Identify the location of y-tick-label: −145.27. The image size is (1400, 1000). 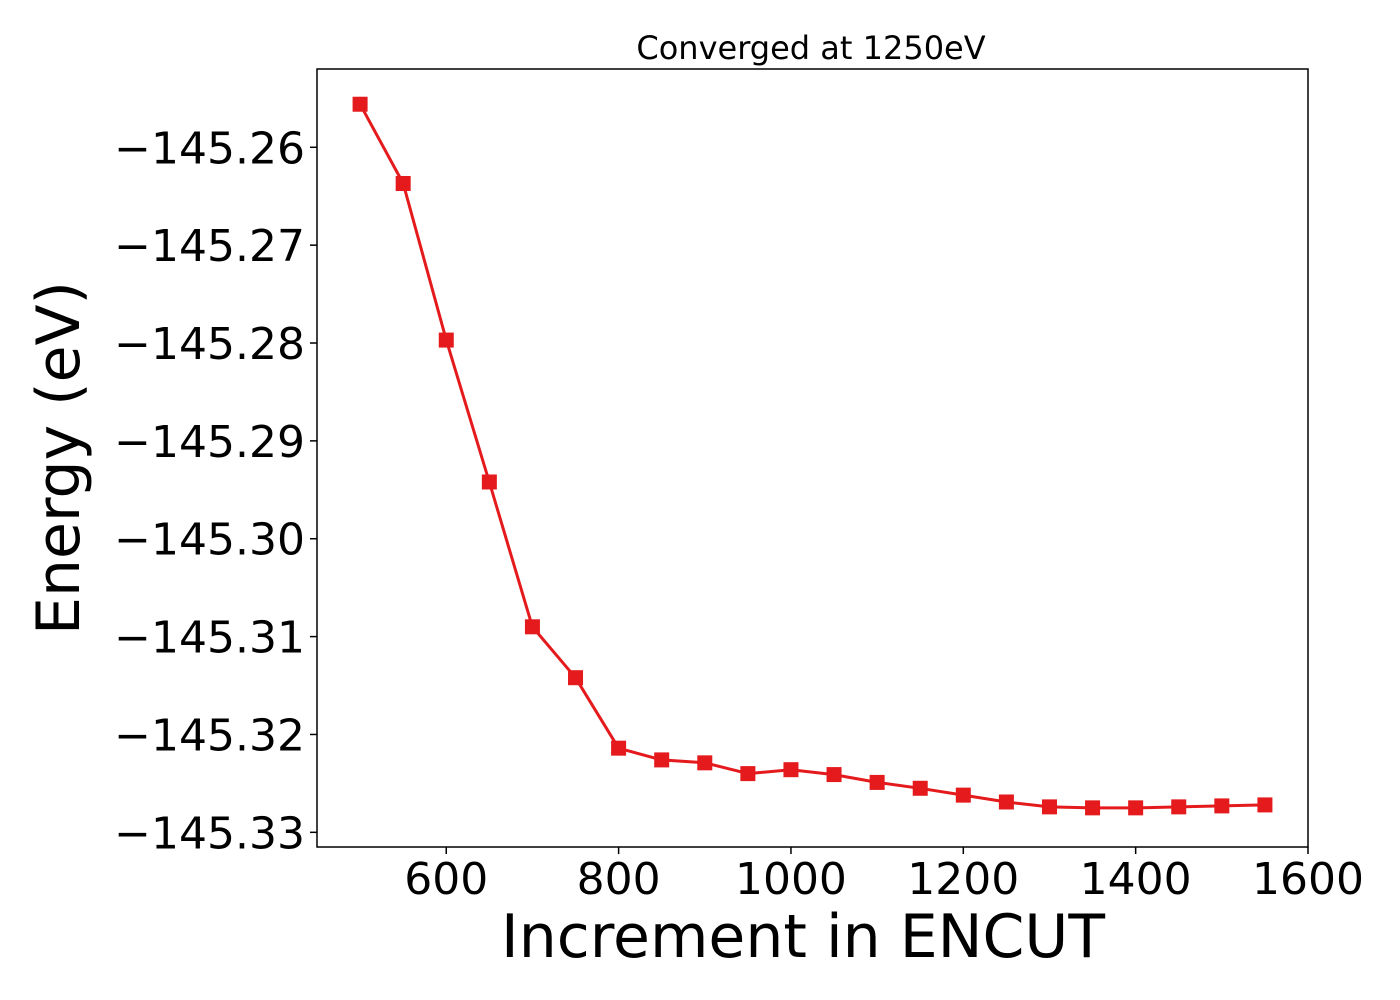
(209, 246).